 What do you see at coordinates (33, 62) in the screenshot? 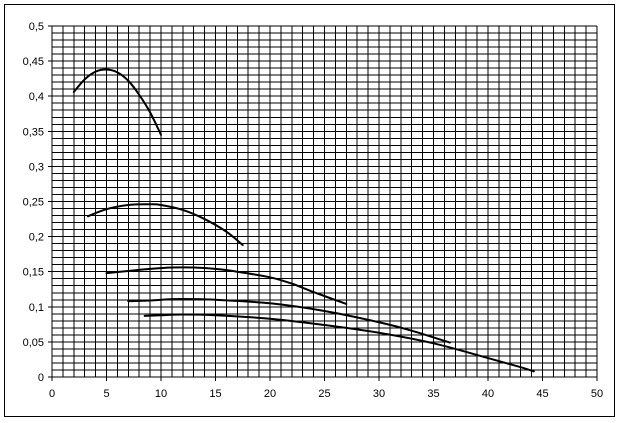
I see `y-tick-label: 0,45` at bounding box center [33, 62].